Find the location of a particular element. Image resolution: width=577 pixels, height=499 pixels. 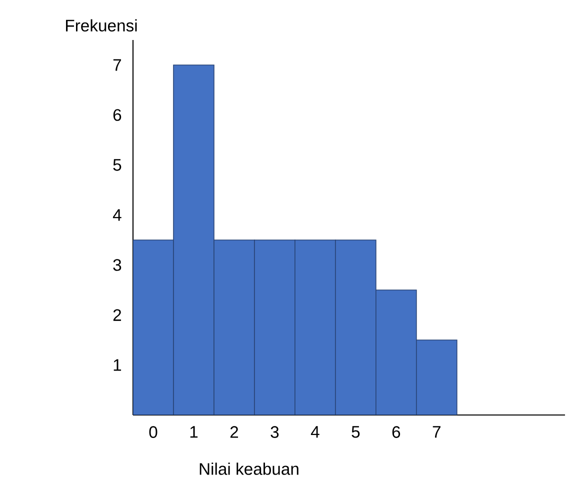

y-tick-label: 5 is located at coordinates (117, 165).